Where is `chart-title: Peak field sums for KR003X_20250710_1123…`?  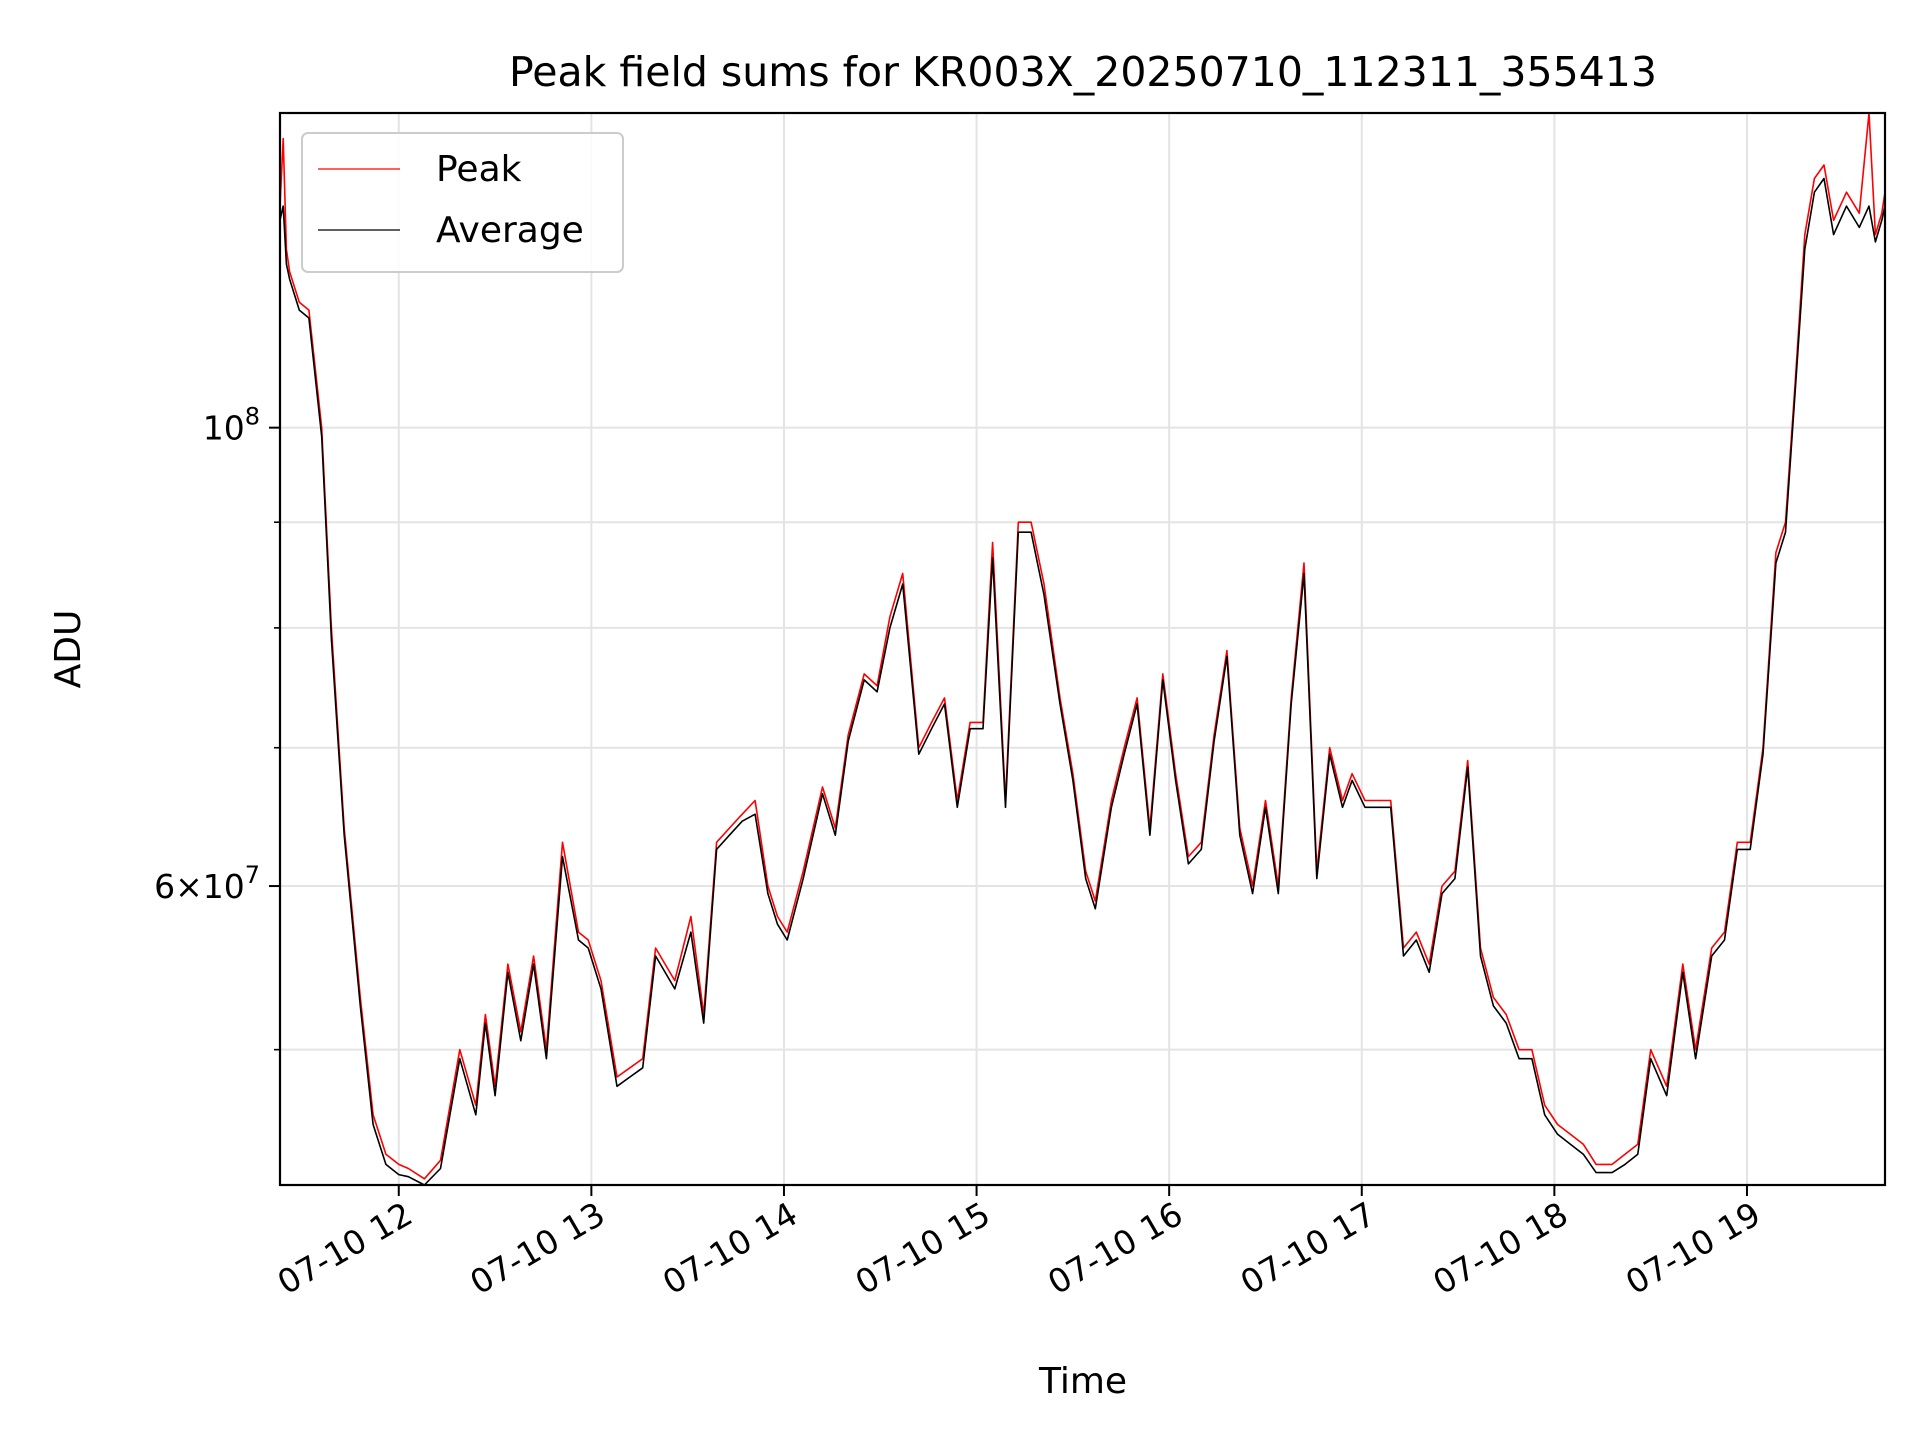 chart-title: Peak field sums for KR003X_20250710_1123… is located at coordinates (1083, 72).